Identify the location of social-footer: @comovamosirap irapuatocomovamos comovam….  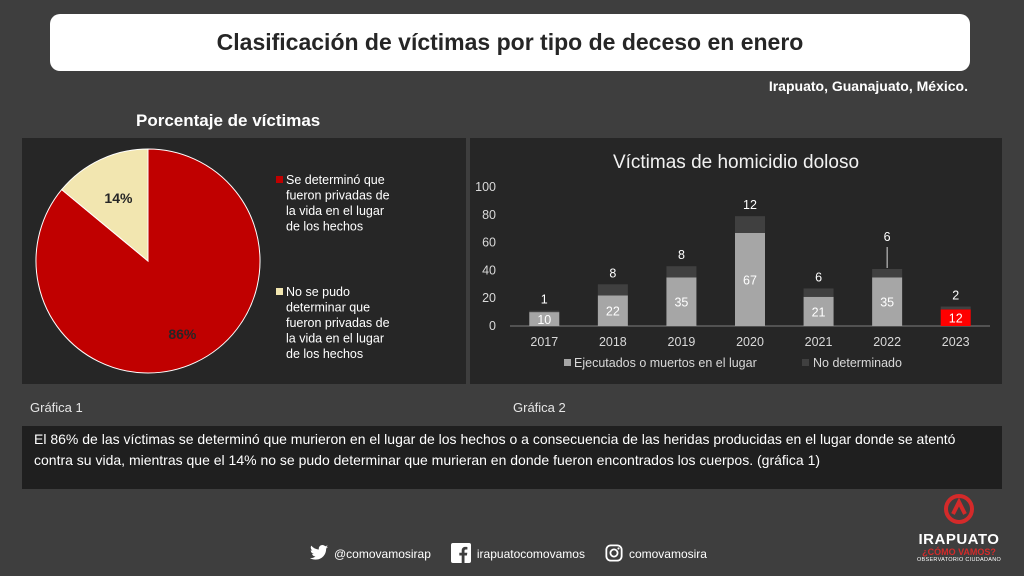
(513, 554).